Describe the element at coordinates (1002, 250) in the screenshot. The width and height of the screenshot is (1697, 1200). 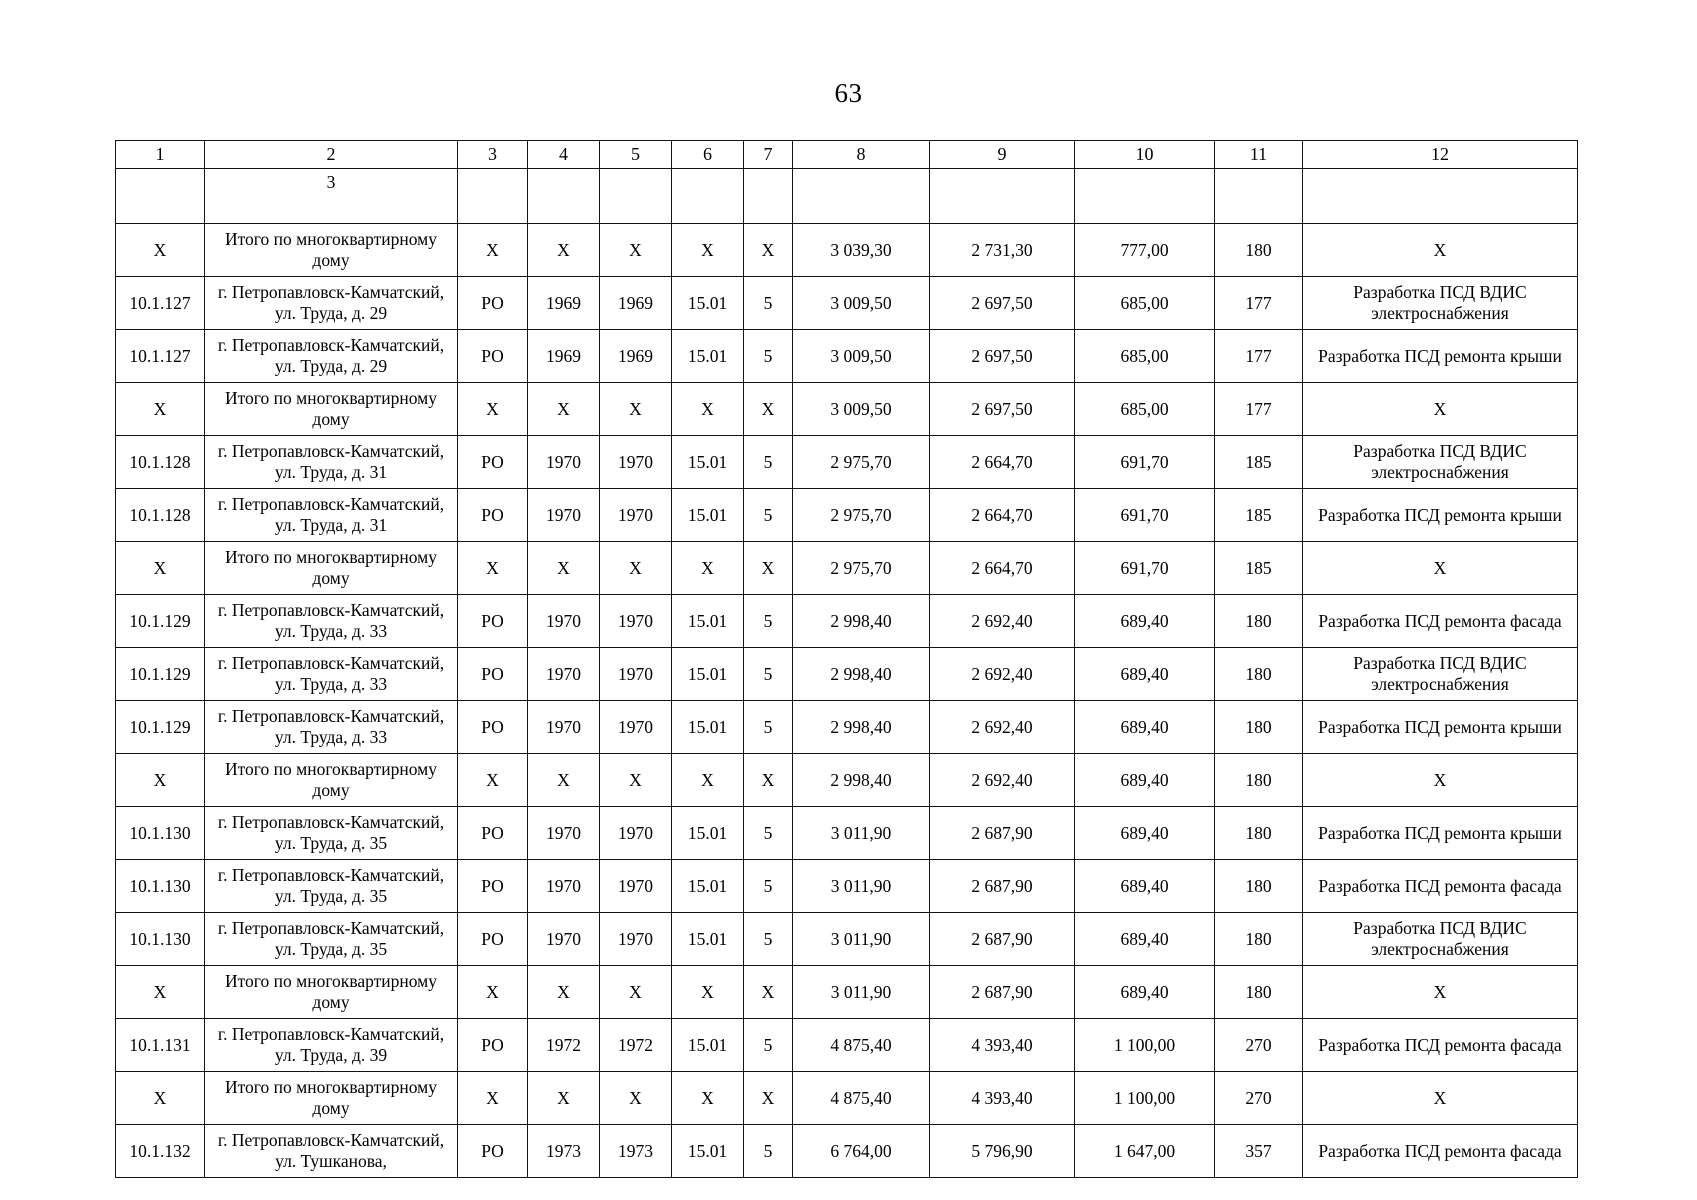
I see `table-cell-col9: 2 731,30` at that location.